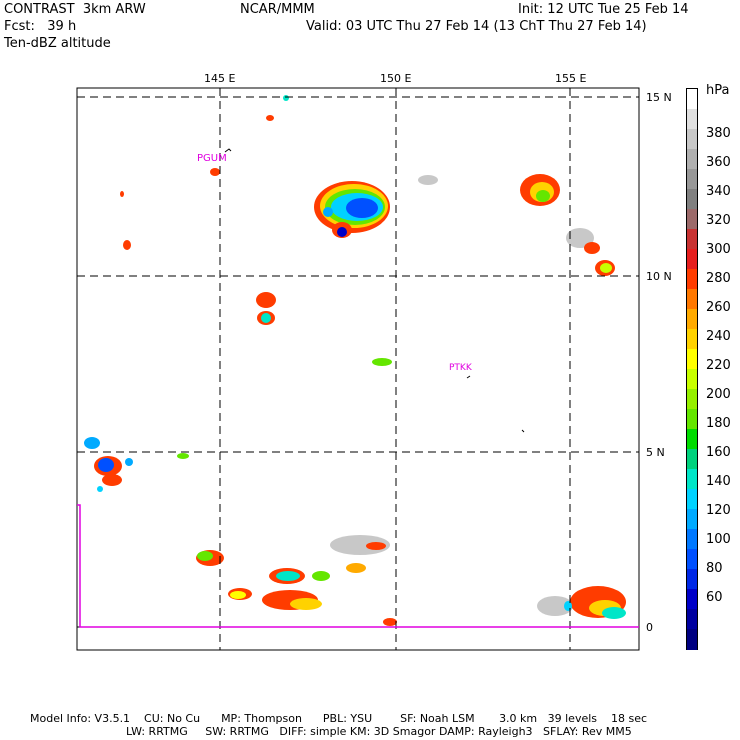  What do you see at coordinates (718, 452) in the screenshot?
I see `colorbar-tick-label: 160` at bounding box center [718, 452].